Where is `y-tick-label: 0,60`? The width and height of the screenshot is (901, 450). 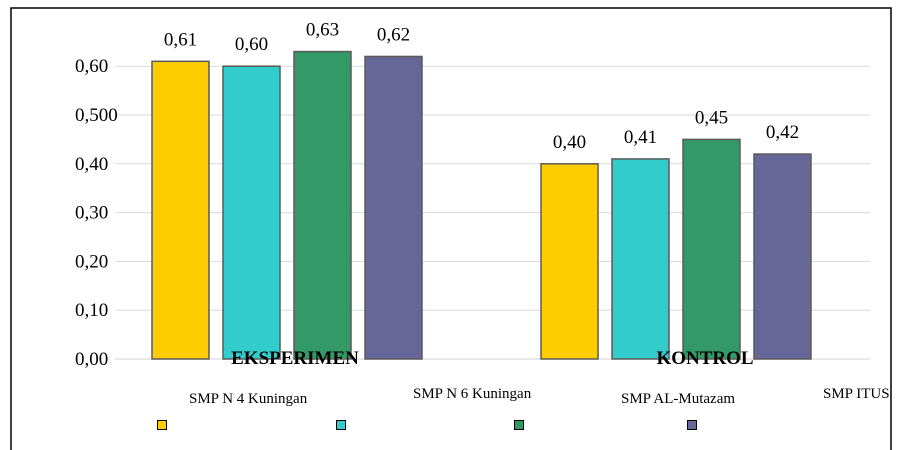
y-tick-label: 0,60 is located at coordinates (91, 66).